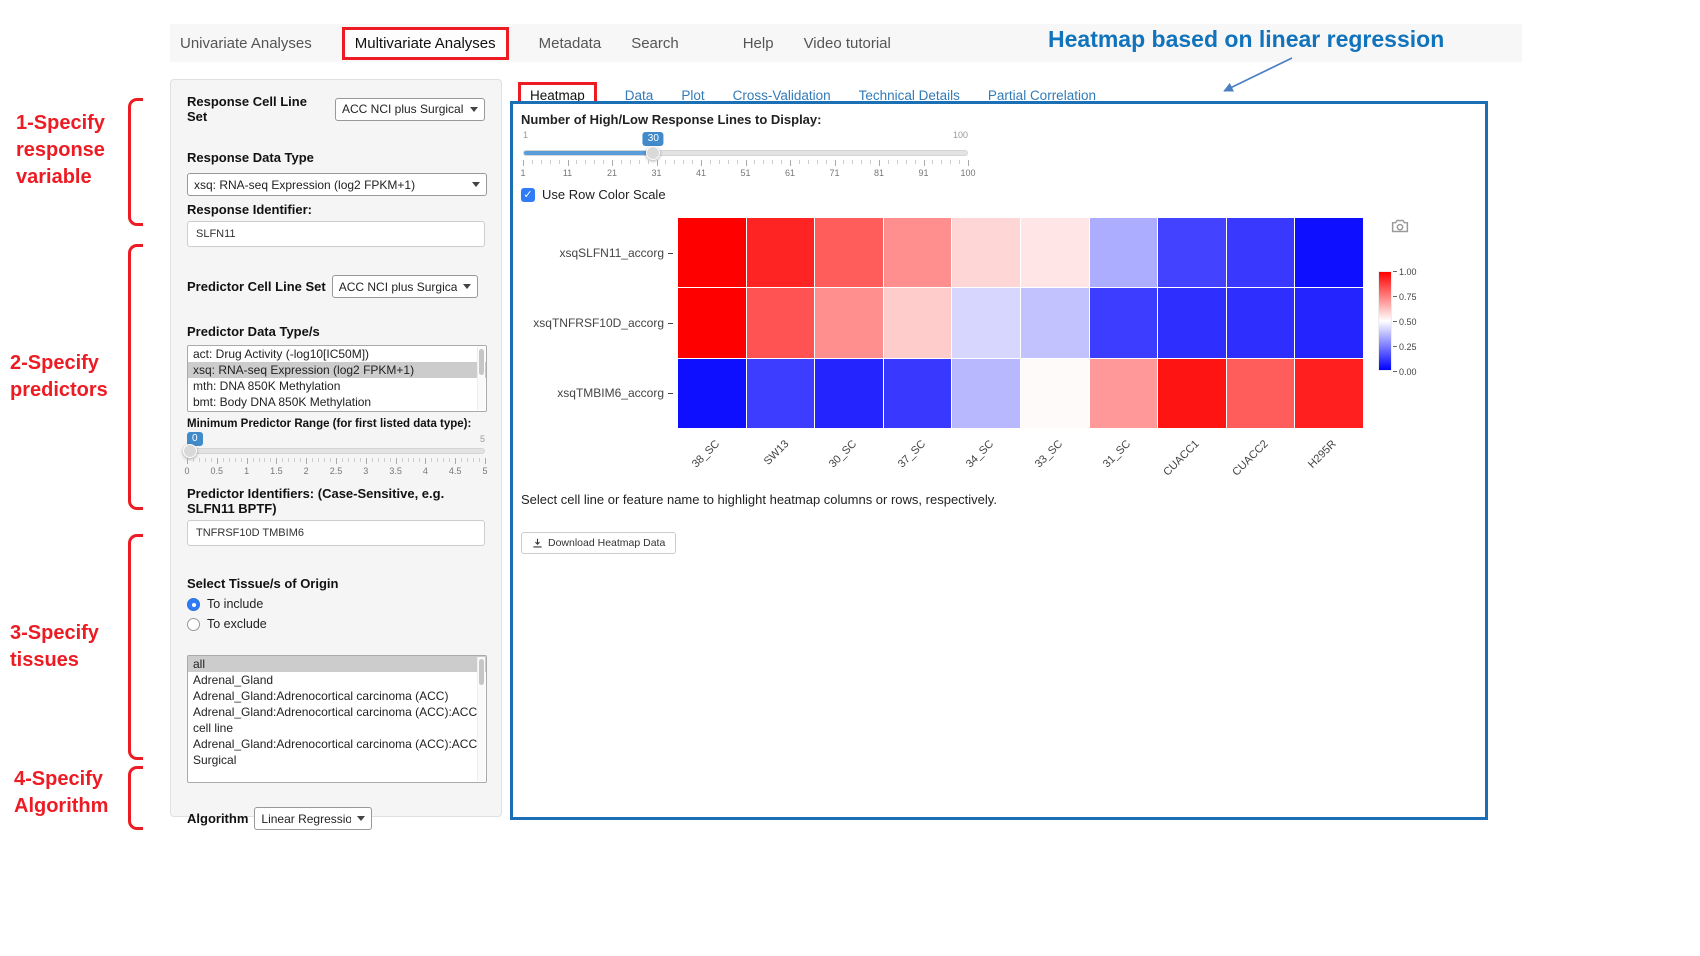  What do you see at coordinates (780, 253) in the screenshot?
I see `heatmap-cell-xsqSLFN11_accorg-SW13` at bounding box center [780, 253].